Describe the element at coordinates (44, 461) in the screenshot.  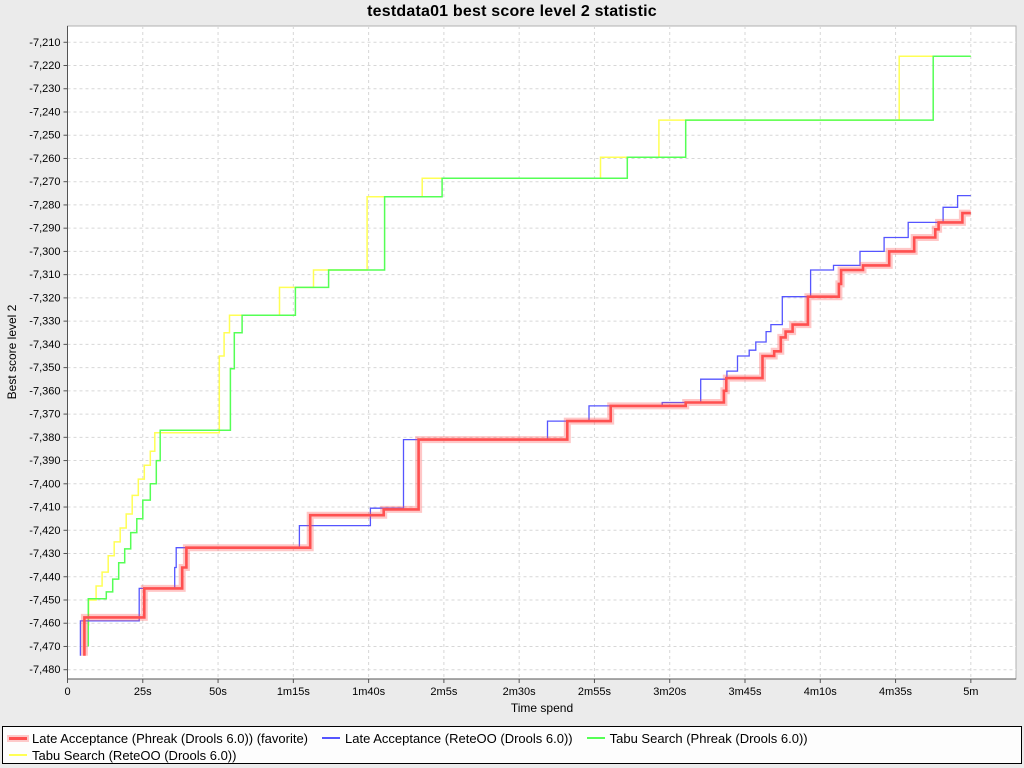
I see `y-tick-label: -7,390` at that location.